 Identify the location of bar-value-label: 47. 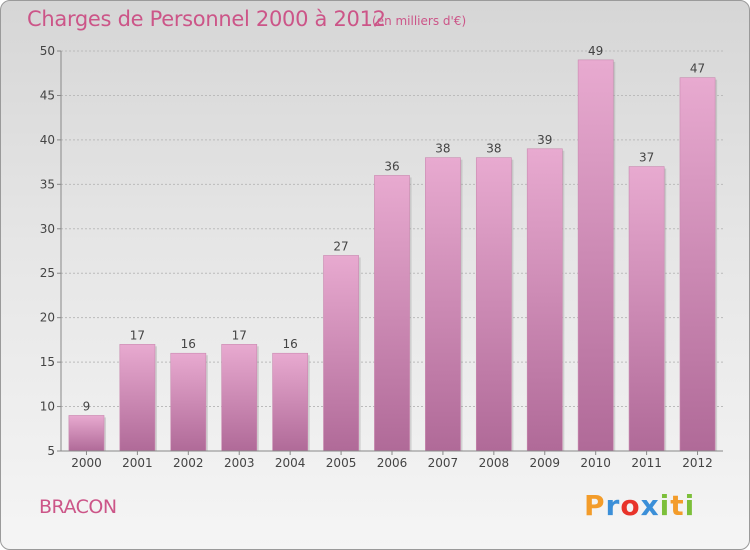
(697, 69).